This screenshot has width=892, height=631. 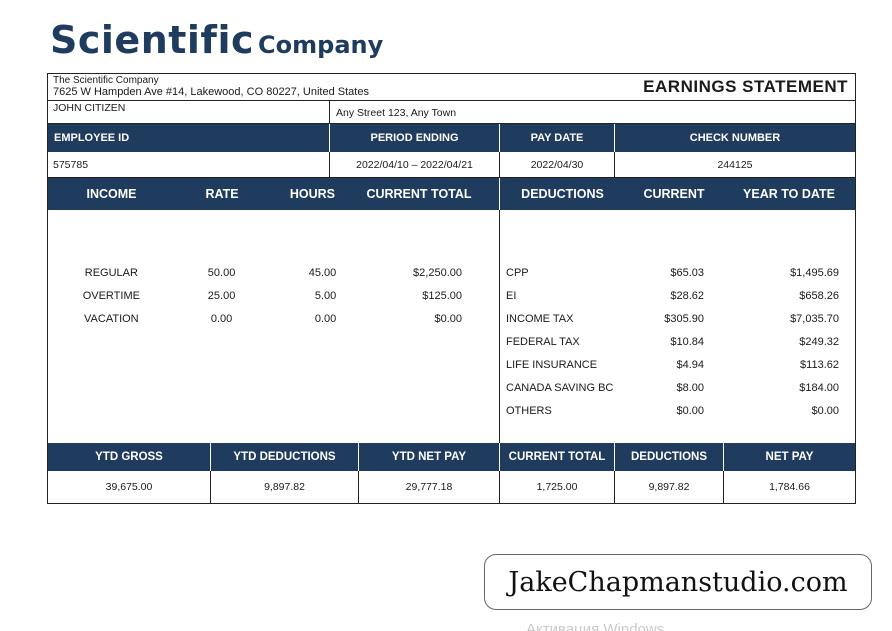 I want to click on deduction-ytd: $658.26, so click(x=819, y=295).